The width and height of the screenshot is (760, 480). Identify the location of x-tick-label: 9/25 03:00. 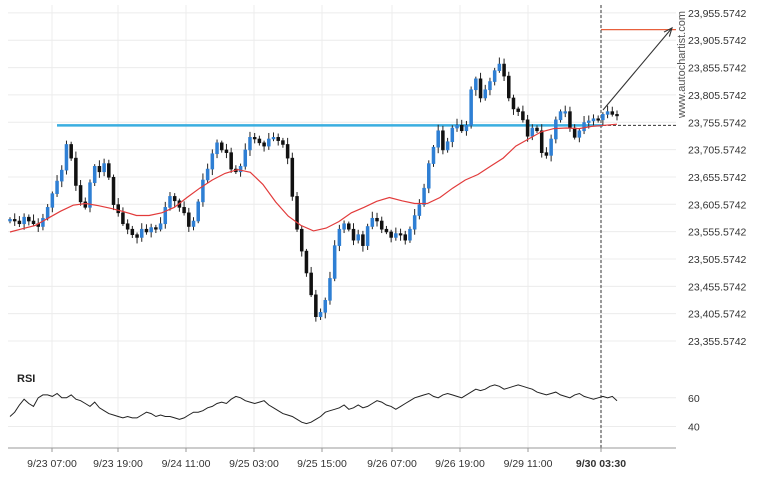
(254, 464).